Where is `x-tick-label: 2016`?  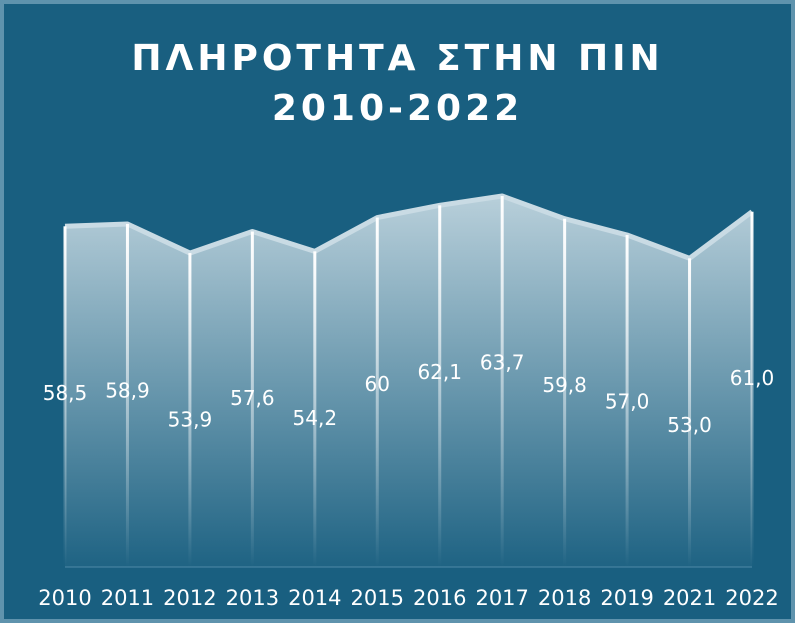
x-tick-label: 2016 is located at coordinates (439, 598).